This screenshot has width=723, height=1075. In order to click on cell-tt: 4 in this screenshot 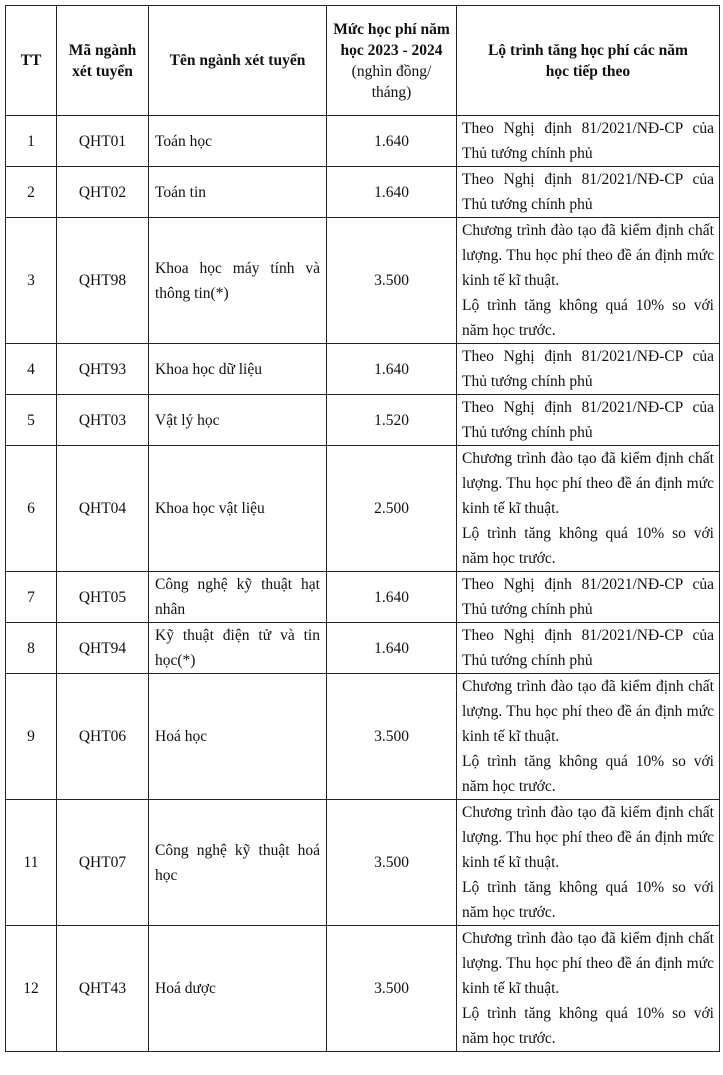, I will do `click(31, 369)`.